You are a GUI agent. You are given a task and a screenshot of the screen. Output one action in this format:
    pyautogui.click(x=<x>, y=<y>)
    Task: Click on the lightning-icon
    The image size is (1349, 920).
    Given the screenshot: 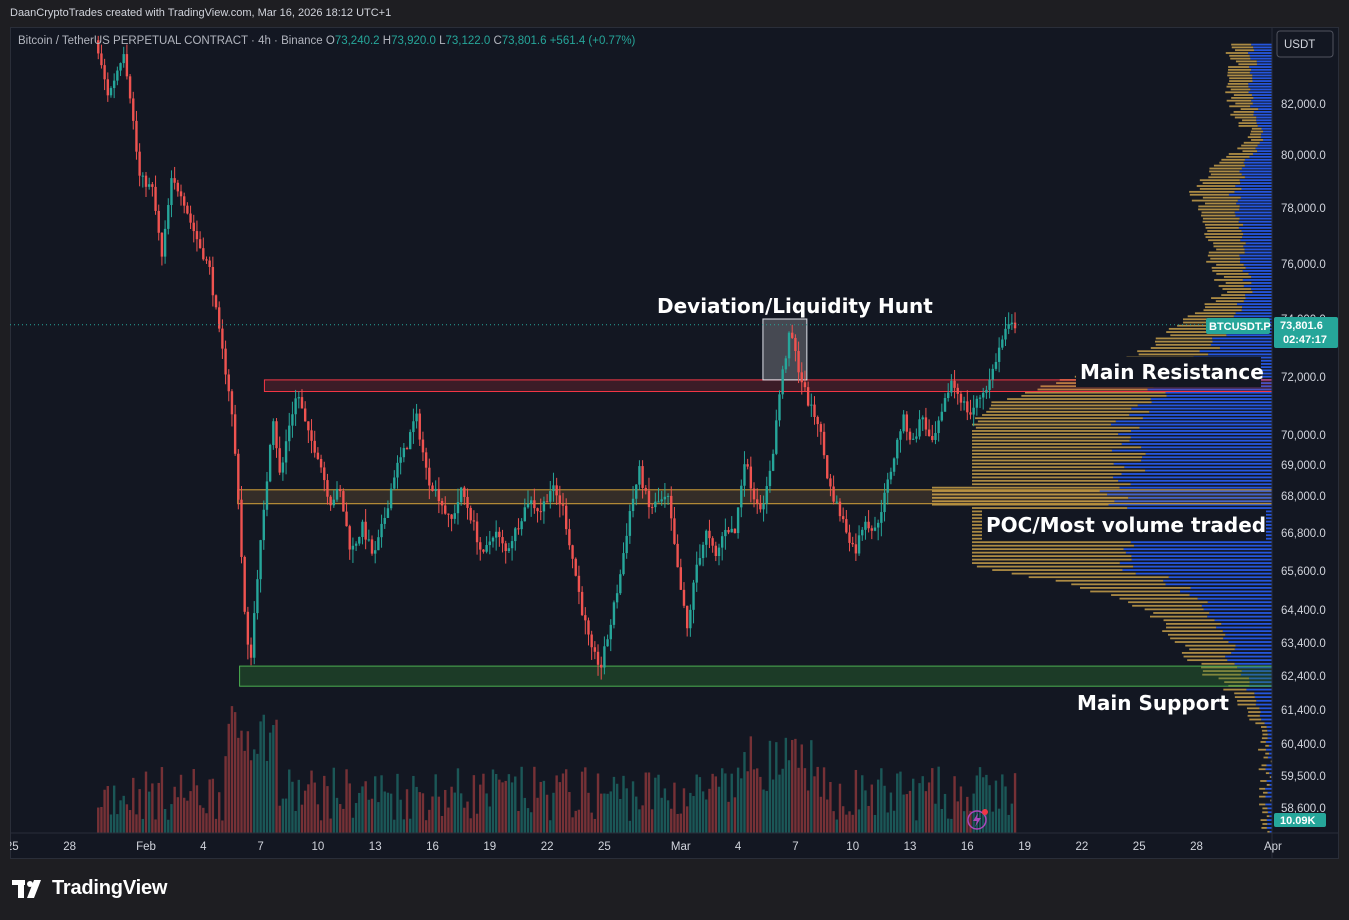 What is the action you would take?
    pyautogui.click(x=977, y=820)
    